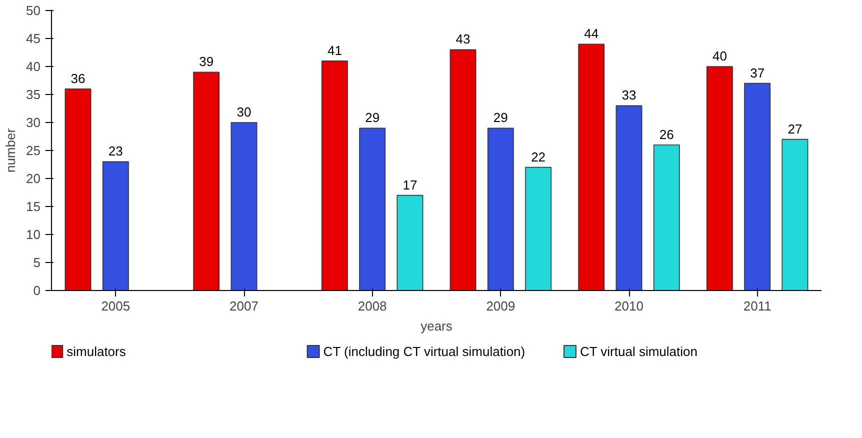  Describe the element at coordinates (795, 128) in the screenshot. I see `data-label: 27` at that location.